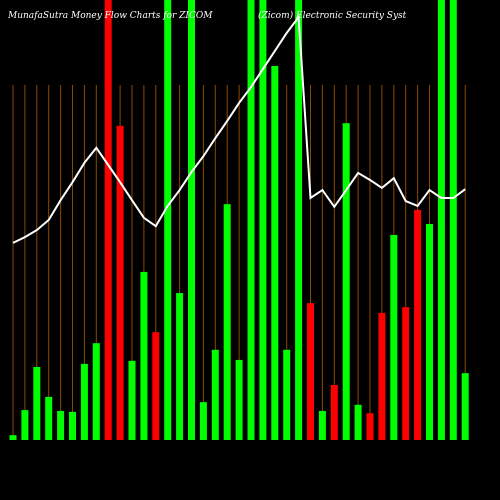  Describe the element at coordinates (110, 16) in the screenshot. I see `chart-title: MunafaSutra Money Flow Charts for ZICOM` at that location.